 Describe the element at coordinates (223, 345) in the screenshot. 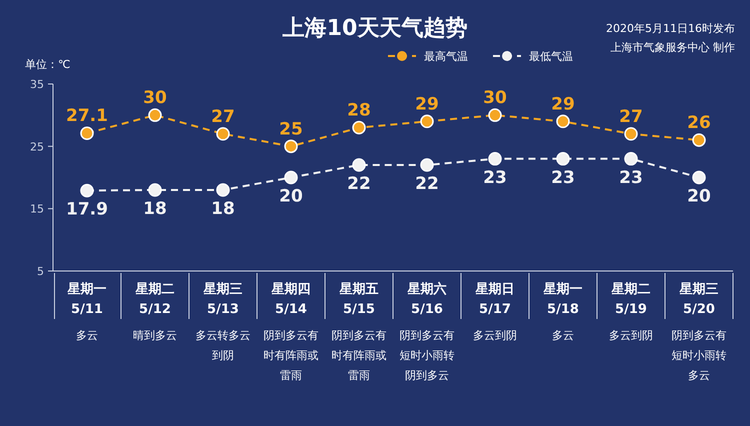

I see `text: 多云转多云到阴` at that location.